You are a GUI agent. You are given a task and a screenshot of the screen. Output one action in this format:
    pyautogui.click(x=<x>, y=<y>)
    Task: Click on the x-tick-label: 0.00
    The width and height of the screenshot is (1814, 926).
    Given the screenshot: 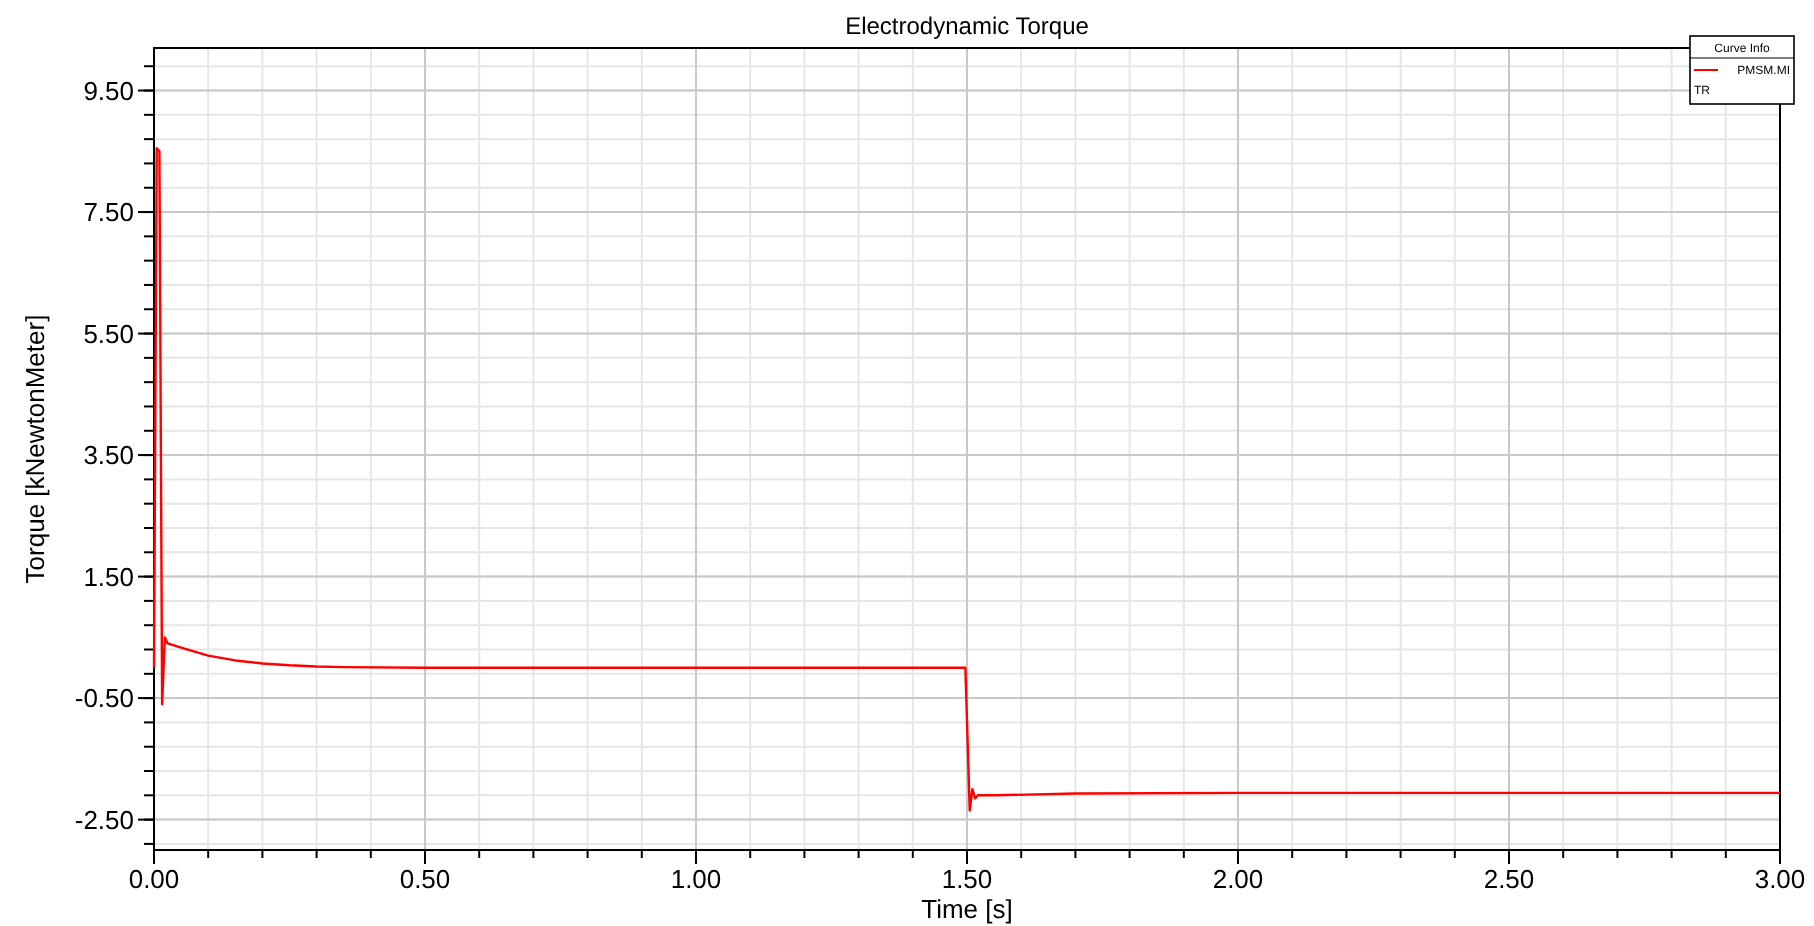 What is the action you would take?
    pyautogui.click(x=154, y=879)
    